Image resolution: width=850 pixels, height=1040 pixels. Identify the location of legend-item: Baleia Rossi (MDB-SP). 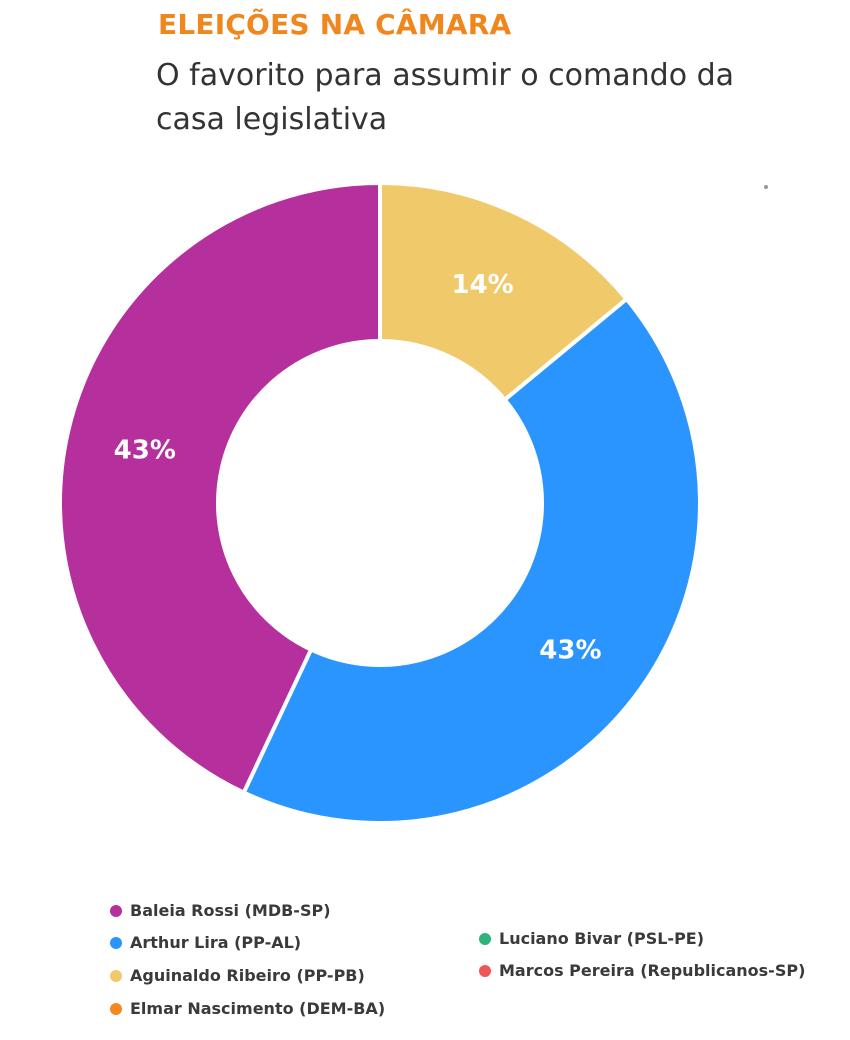
(220, 910).